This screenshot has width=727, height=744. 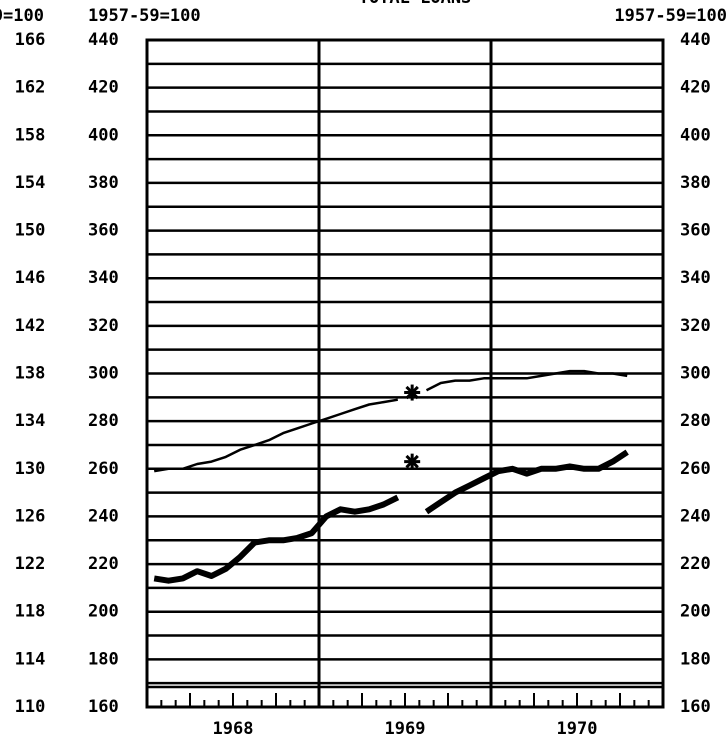 I want to click on y-tick-label: 380, so click(x=103, y=183).